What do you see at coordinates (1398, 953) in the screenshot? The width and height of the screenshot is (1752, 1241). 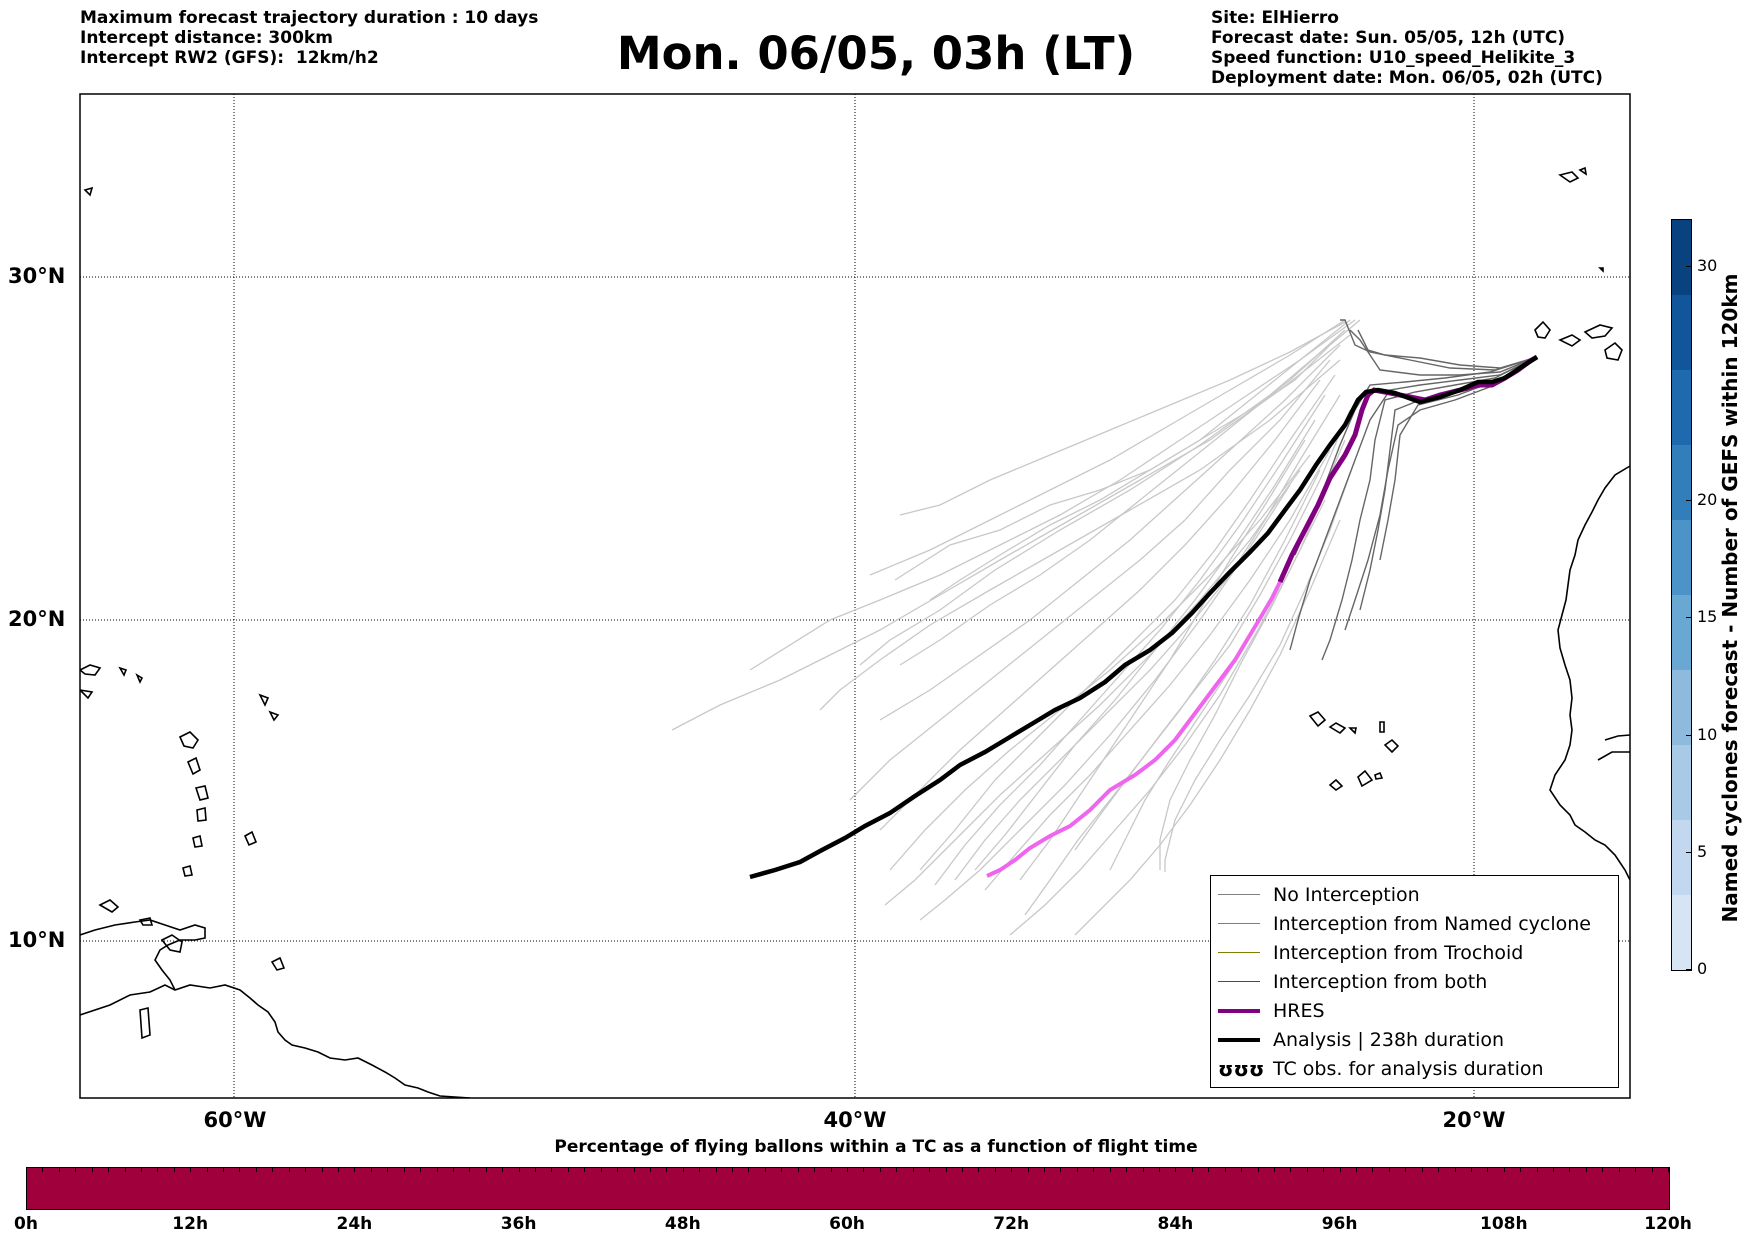 I see `legend-label: Interception from Trochoid` at bounding box center [1398, 953].